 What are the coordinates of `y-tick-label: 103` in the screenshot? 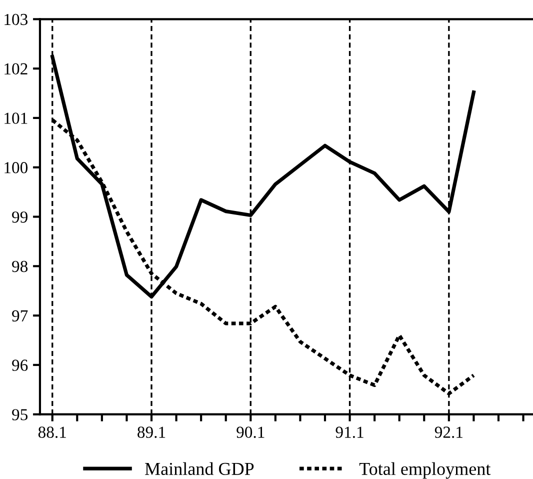 It's located at (16, 20).